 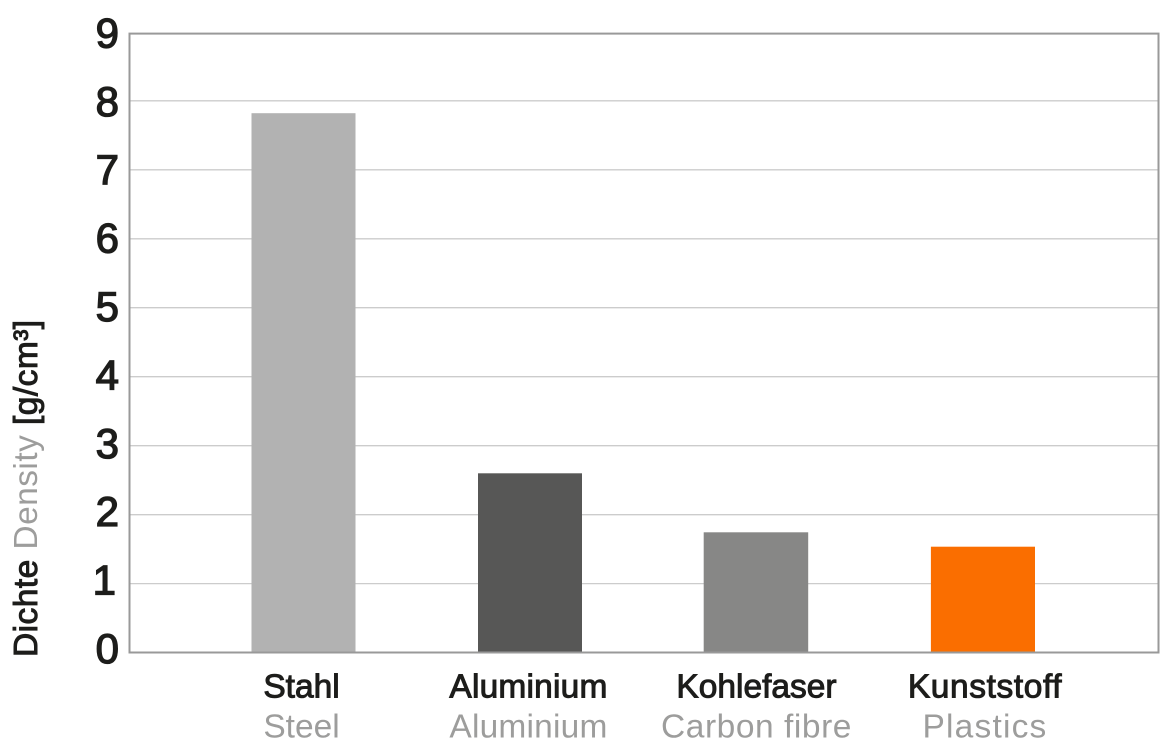 What do you see at coordinates (107, 511) in the screenshot?
I see `svg-text: 2` at bounding box center [107, 511].